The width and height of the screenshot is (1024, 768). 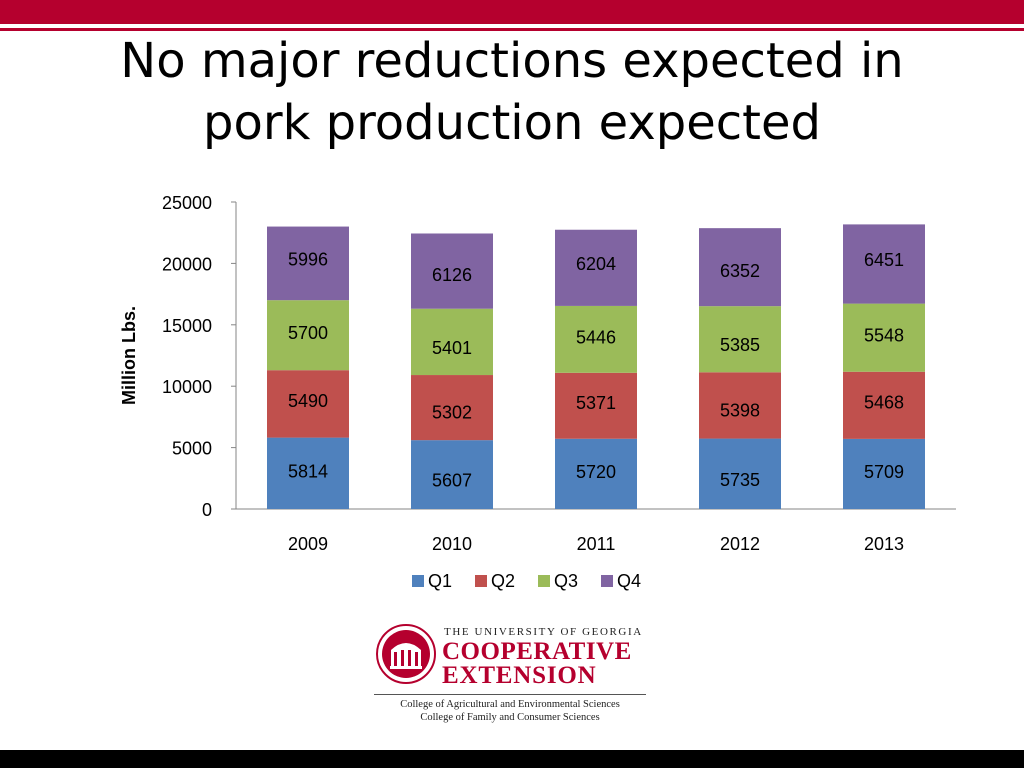 What do you see at coordinates (740, 544) in the screenshot?
I see `x-tick-label: 2012` at bounding box center [740, 544].